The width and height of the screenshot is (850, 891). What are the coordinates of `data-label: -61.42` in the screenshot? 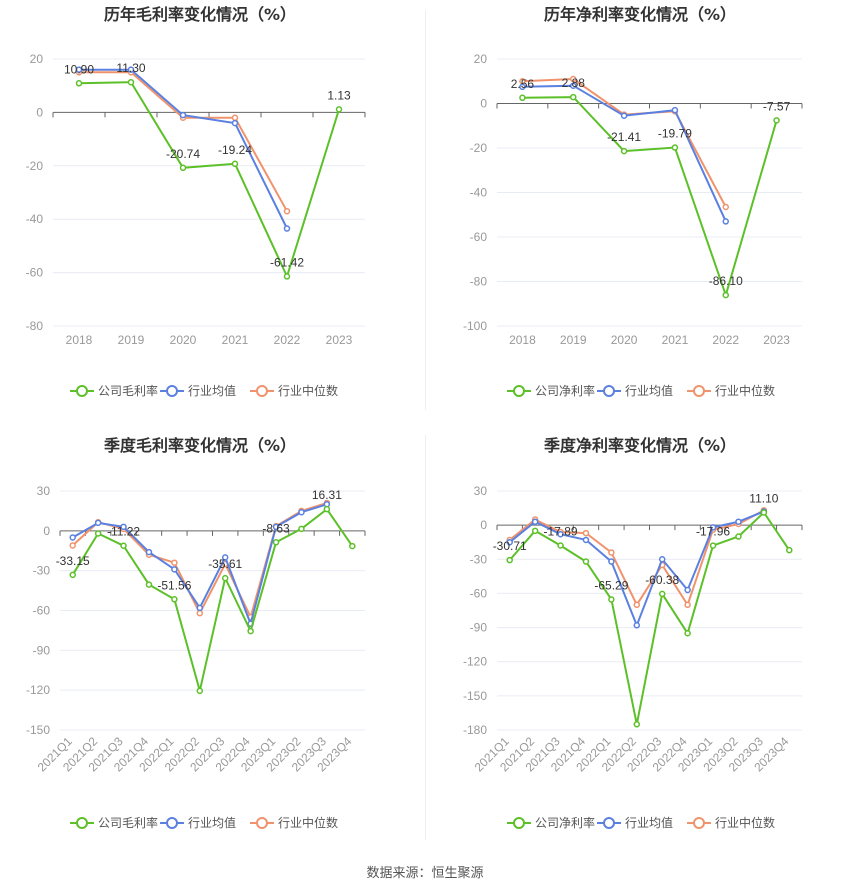 It's located at (287, 262).